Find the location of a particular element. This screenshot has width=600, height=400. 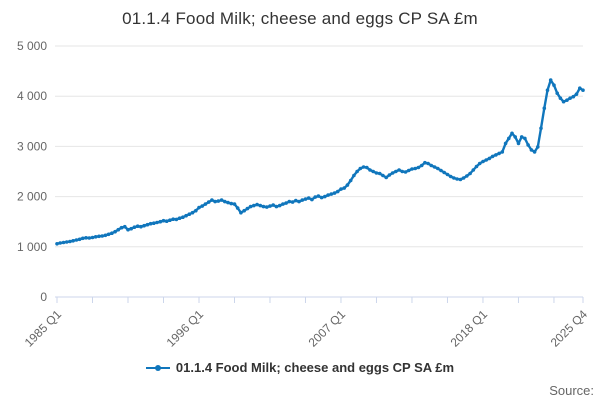

y-axis-label: 0 is located at coordinates (43, 297).